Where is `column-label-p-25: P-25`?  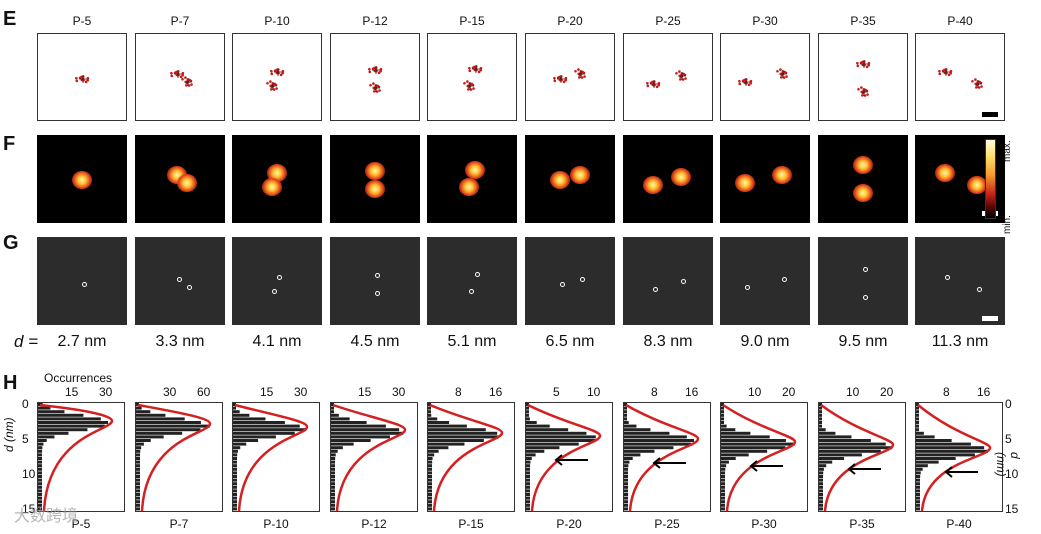 column-label-p-25: P-25 is located at coordinates (668, 21).